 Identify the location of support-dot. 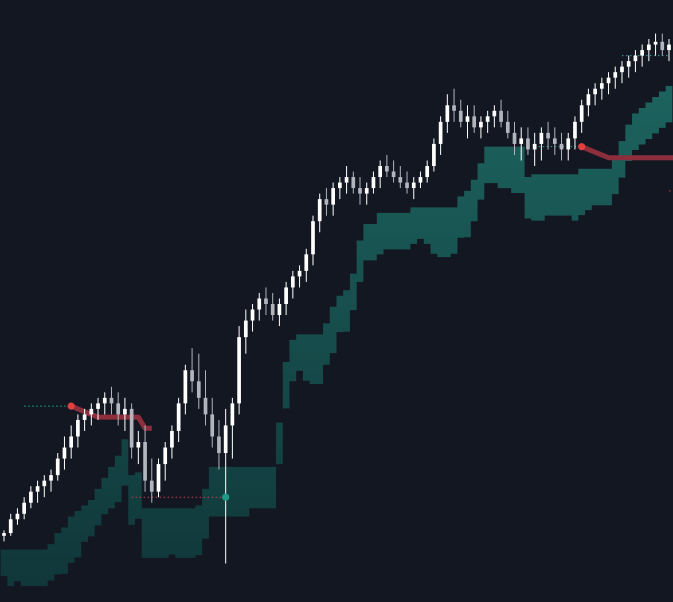
(226, 497).